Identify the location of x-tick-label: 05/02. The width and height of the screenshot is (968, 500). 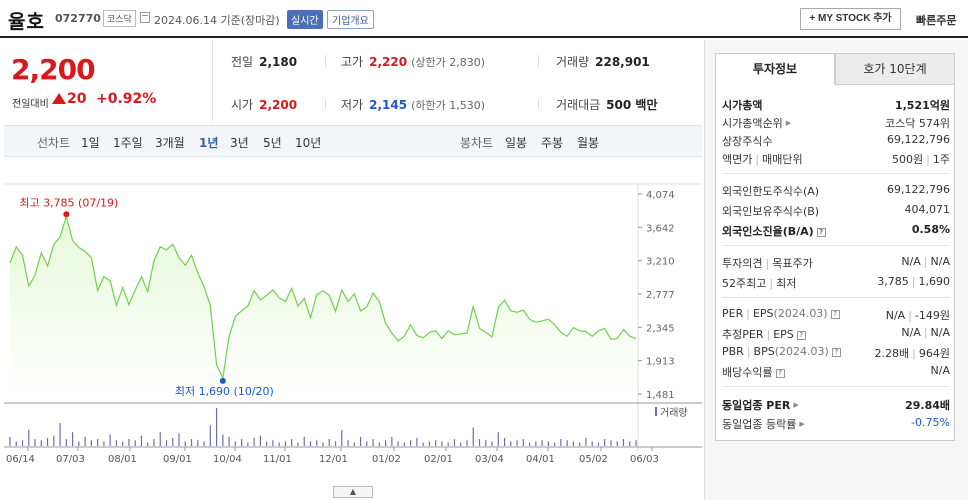
(593, 459).